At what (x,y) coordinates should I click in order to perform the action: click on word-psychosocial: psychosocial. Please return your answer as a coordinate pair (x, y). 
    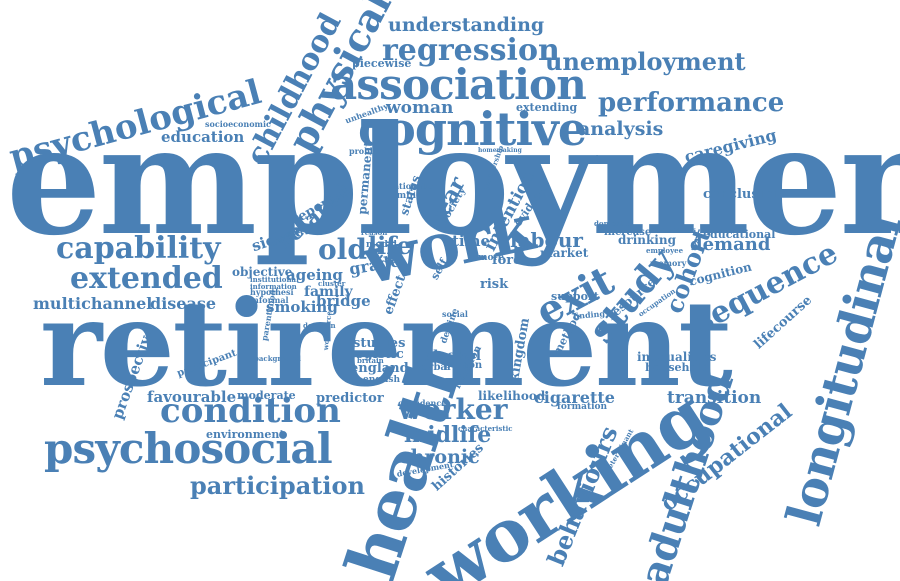
    Looking at the image, I should click on (188, 449).